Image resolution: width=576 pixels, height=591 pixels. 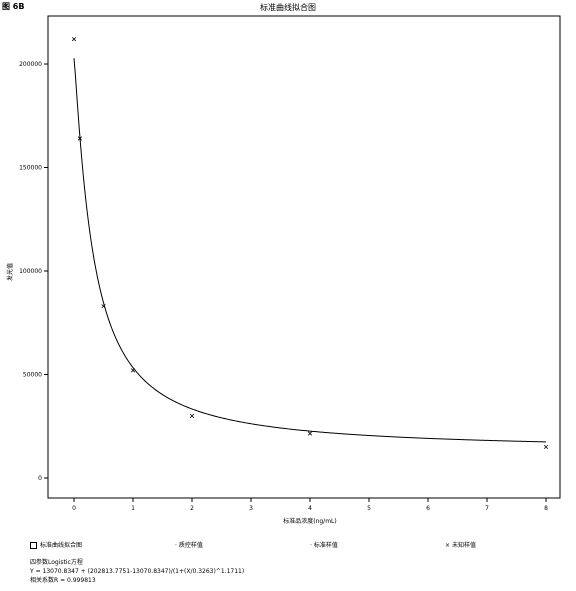 I want to click on cross-marker-icon: ×, so click(x=448, y=545).